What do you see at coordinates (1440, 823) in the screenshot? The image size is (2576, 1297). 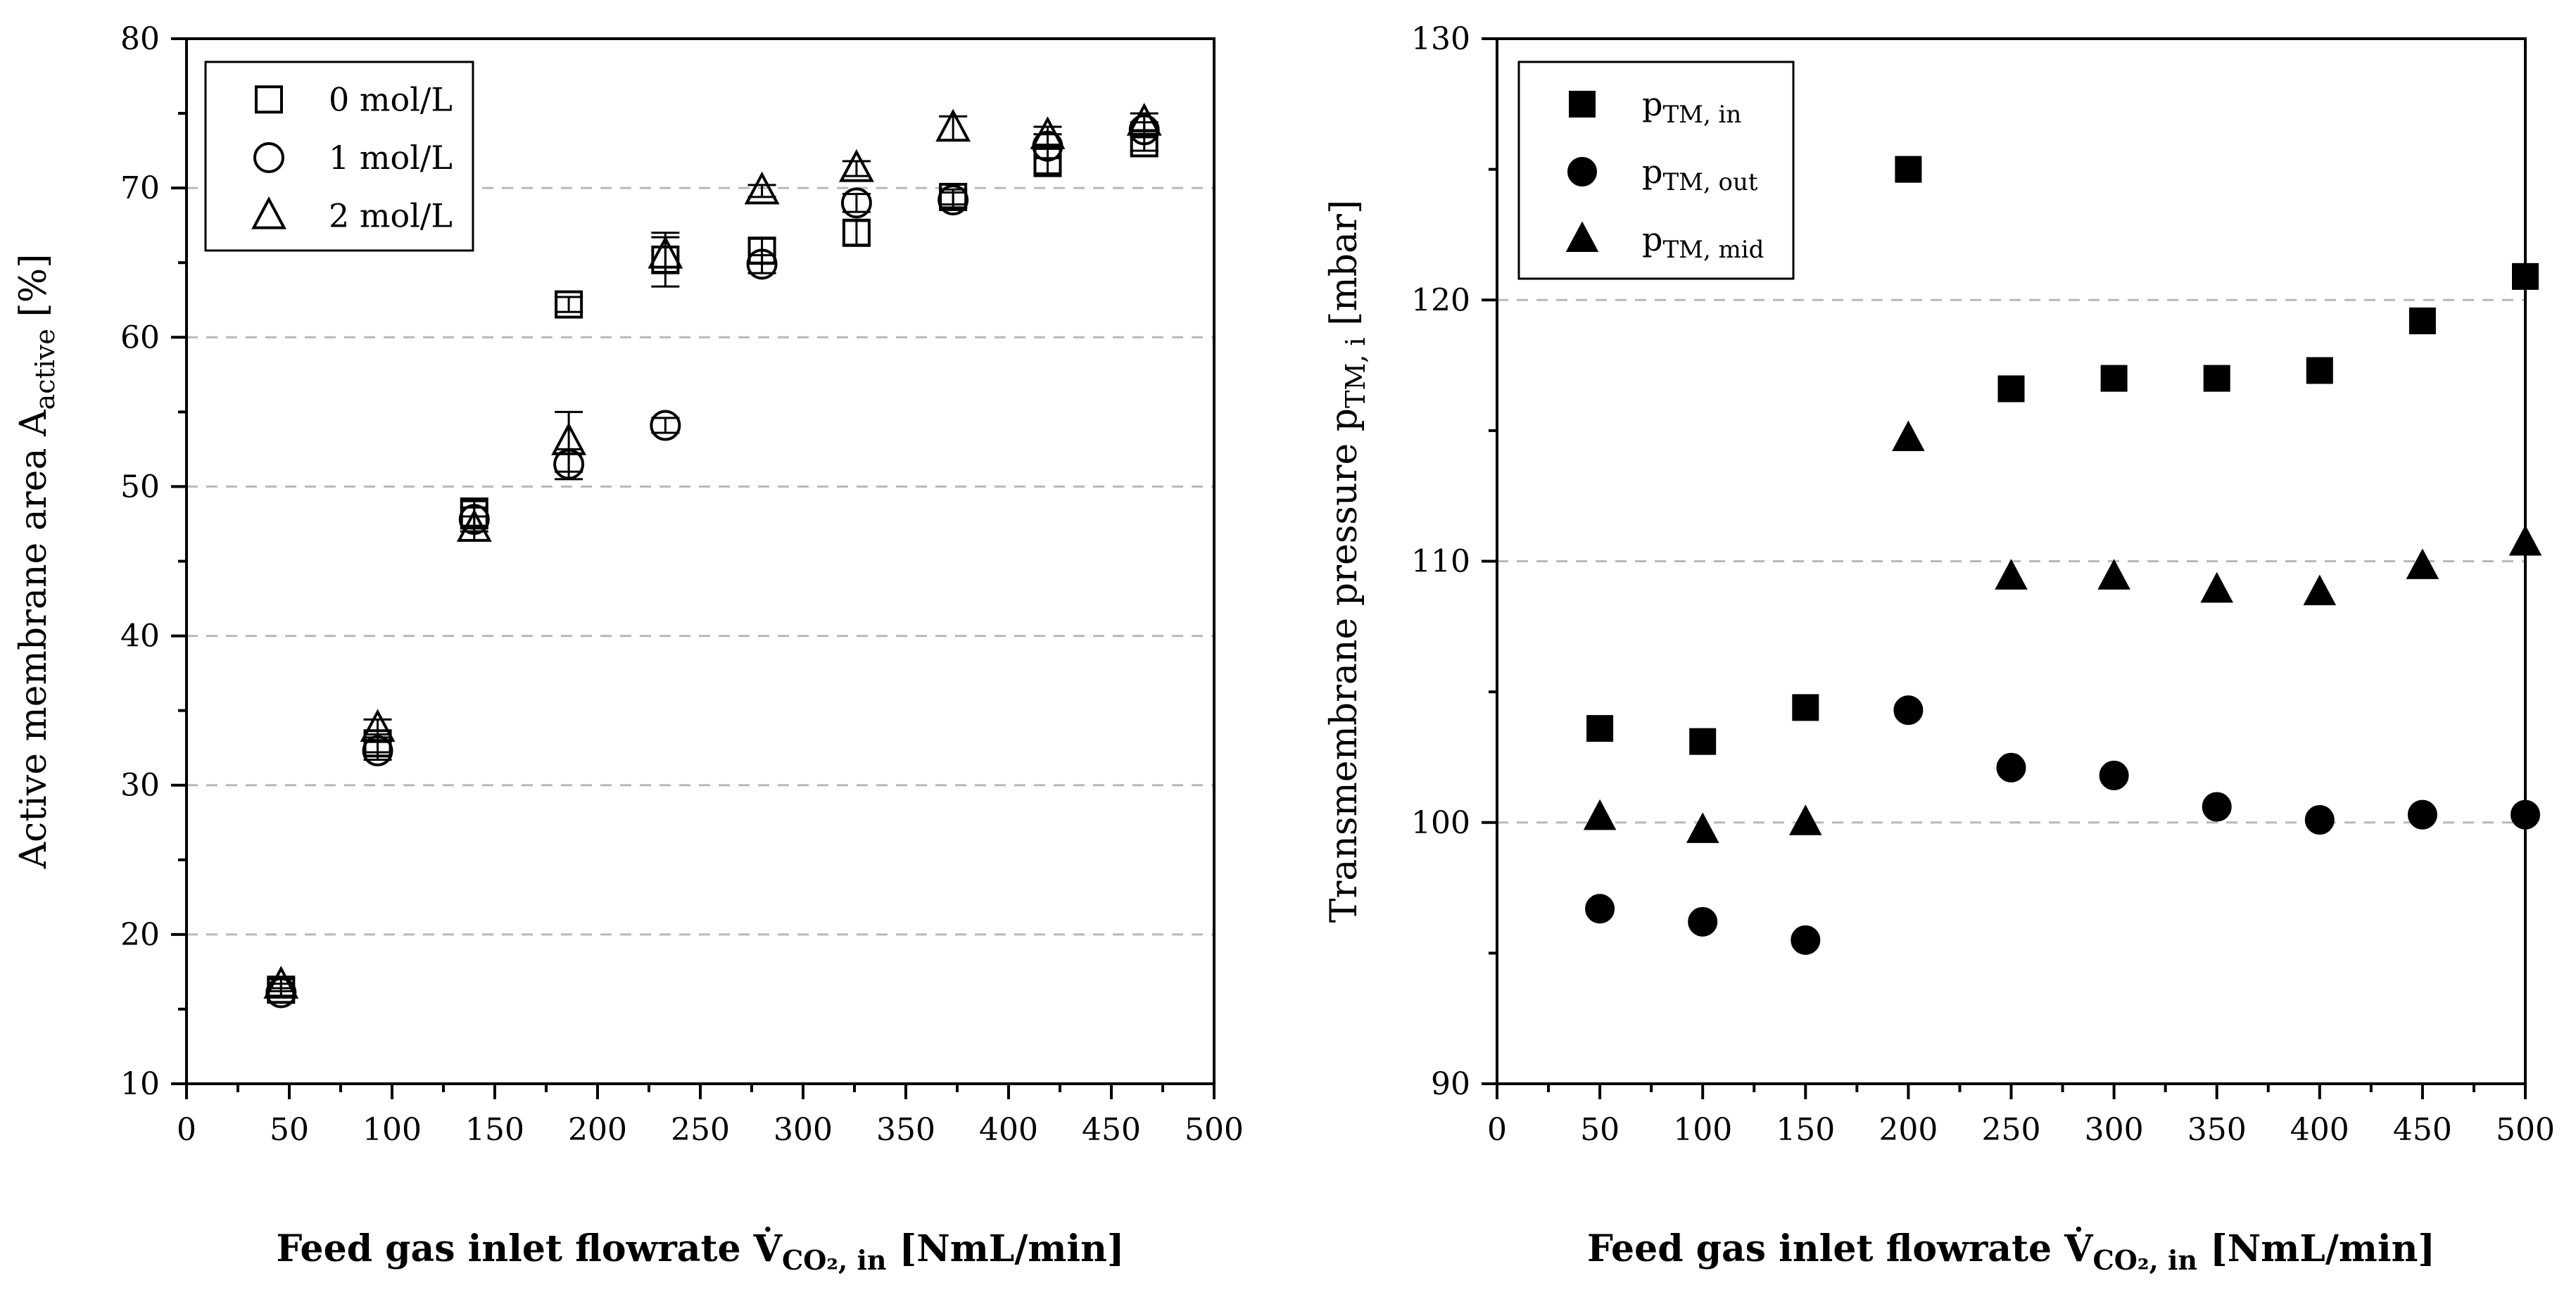 I see `y-tick-label: 100` at bounding box center [1440, 823].